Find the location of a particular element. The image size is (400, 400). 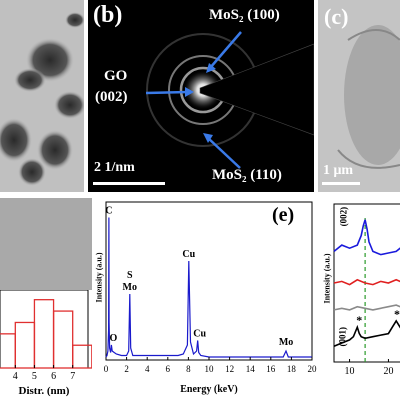

xrd-peak-label: (002) is located at coordinates (343, 217).